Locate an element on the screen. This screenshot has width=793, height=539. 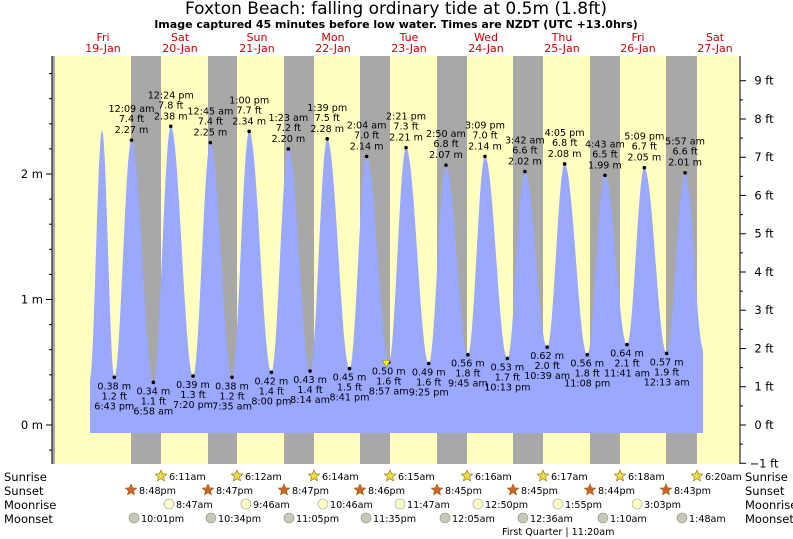
high-tide-feet: 7.3 ft is located at coordinates (406, 127).